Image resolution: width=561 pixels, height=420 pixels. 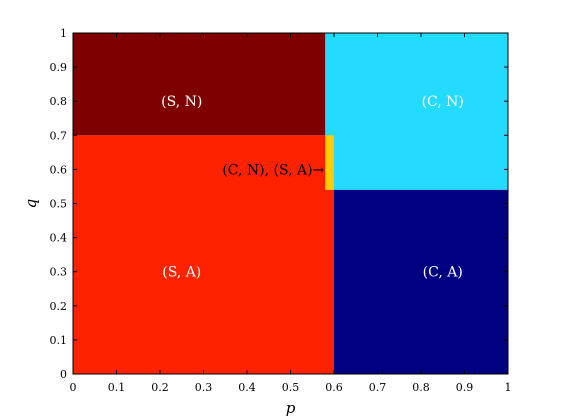 I want to click on y-tick-label-1: 0.1, so click(x=59, y=340).